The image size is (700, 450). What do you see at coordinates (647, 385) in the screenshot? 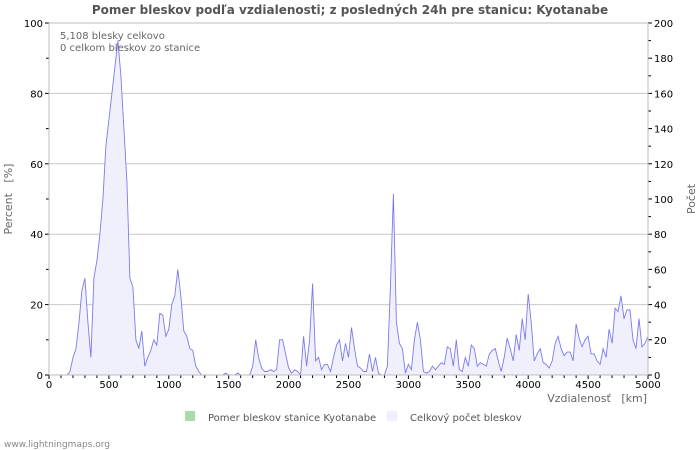
I see `x-tick-label: 5000` at bounding box center [647, 385].